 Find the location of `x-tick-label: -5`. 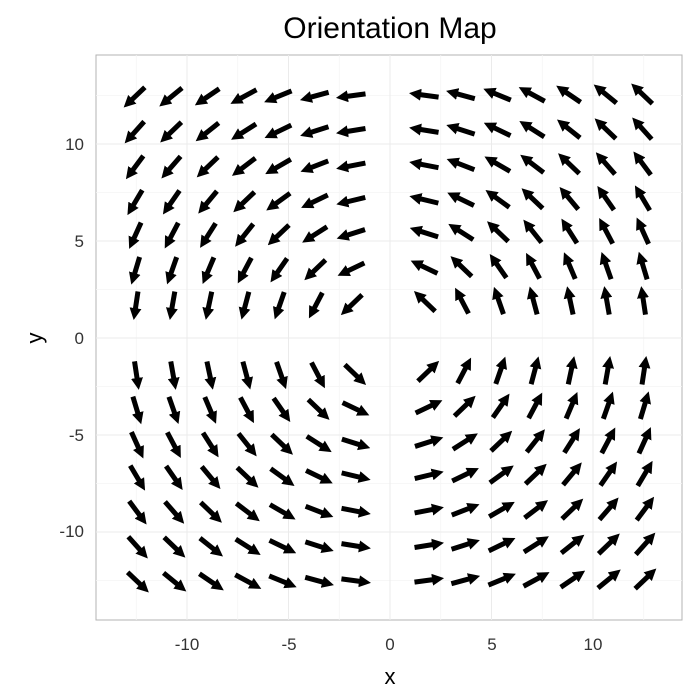

x-tick-label: -5 is located at coordinates (288, 644).